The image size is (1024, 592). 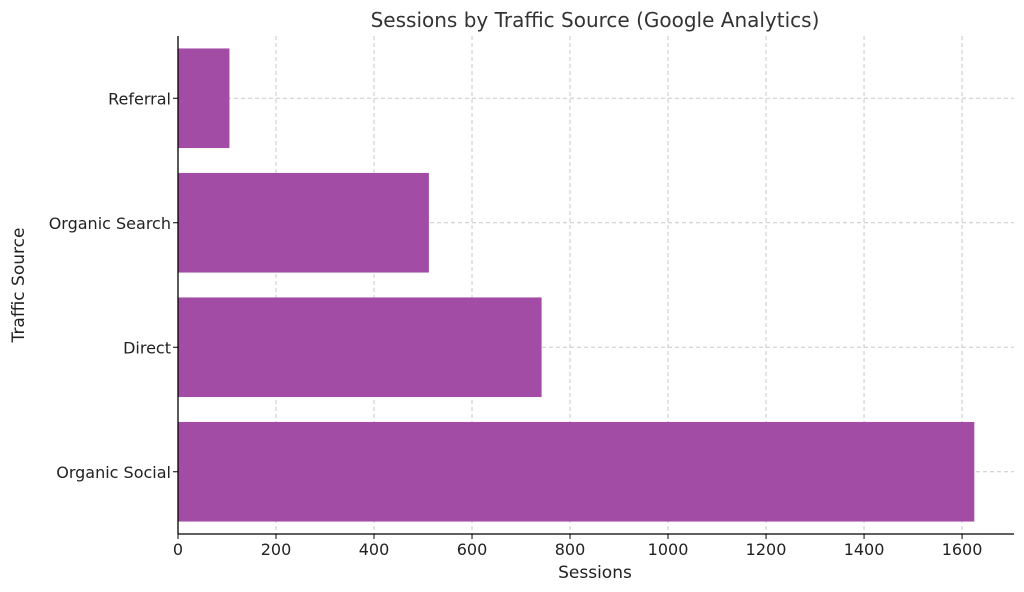 What do you see at coordinates (766, 549) in the screenshot?
I see `x-tick-label: 1200` at bounding box center [766, 549].